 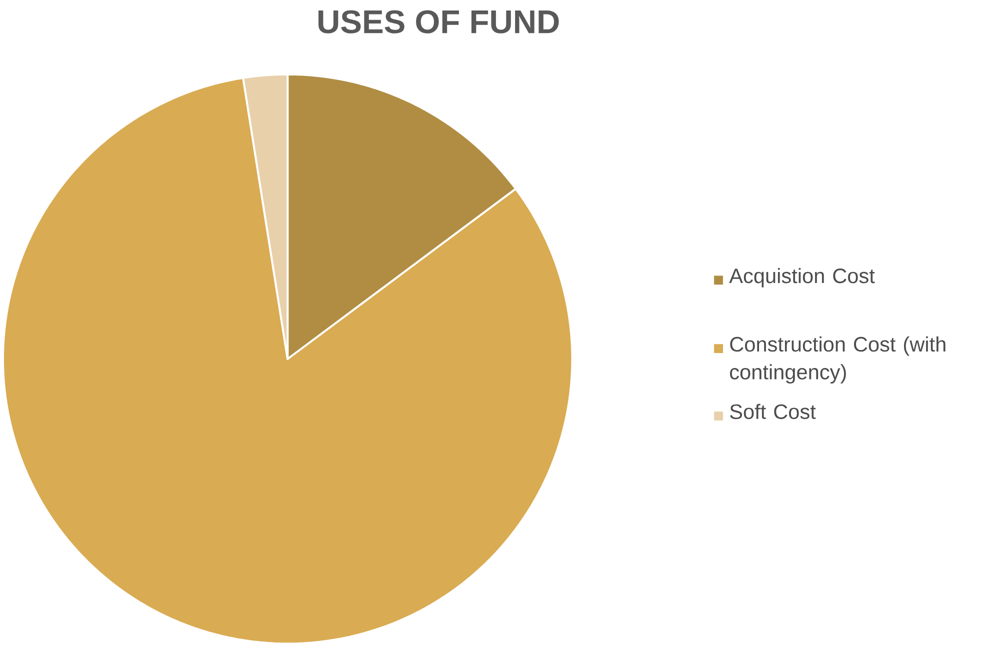 I want to click on legend-label: Construction Cost (with contingency), so click(x=838, y=360).